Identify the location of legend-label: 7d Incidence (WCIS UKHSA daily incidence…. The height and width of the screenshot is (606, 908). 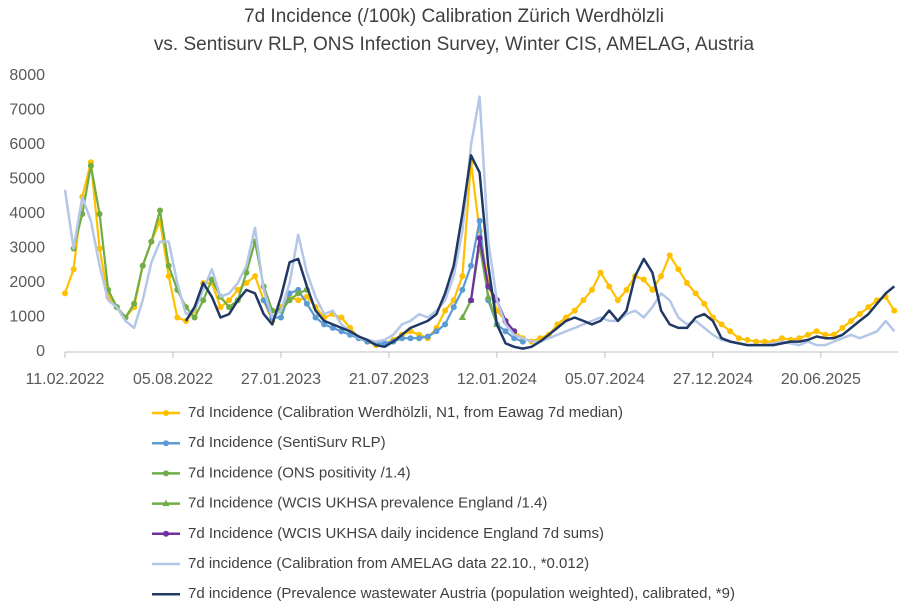
(396, 533).